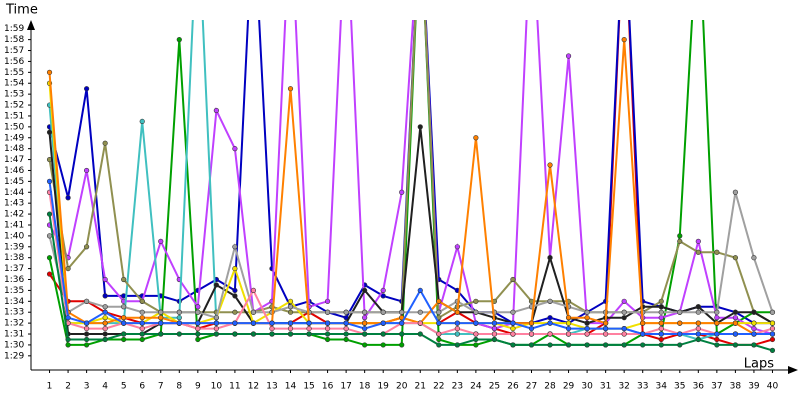  I want to click on x-tick-label: 12, so click(253, 387).